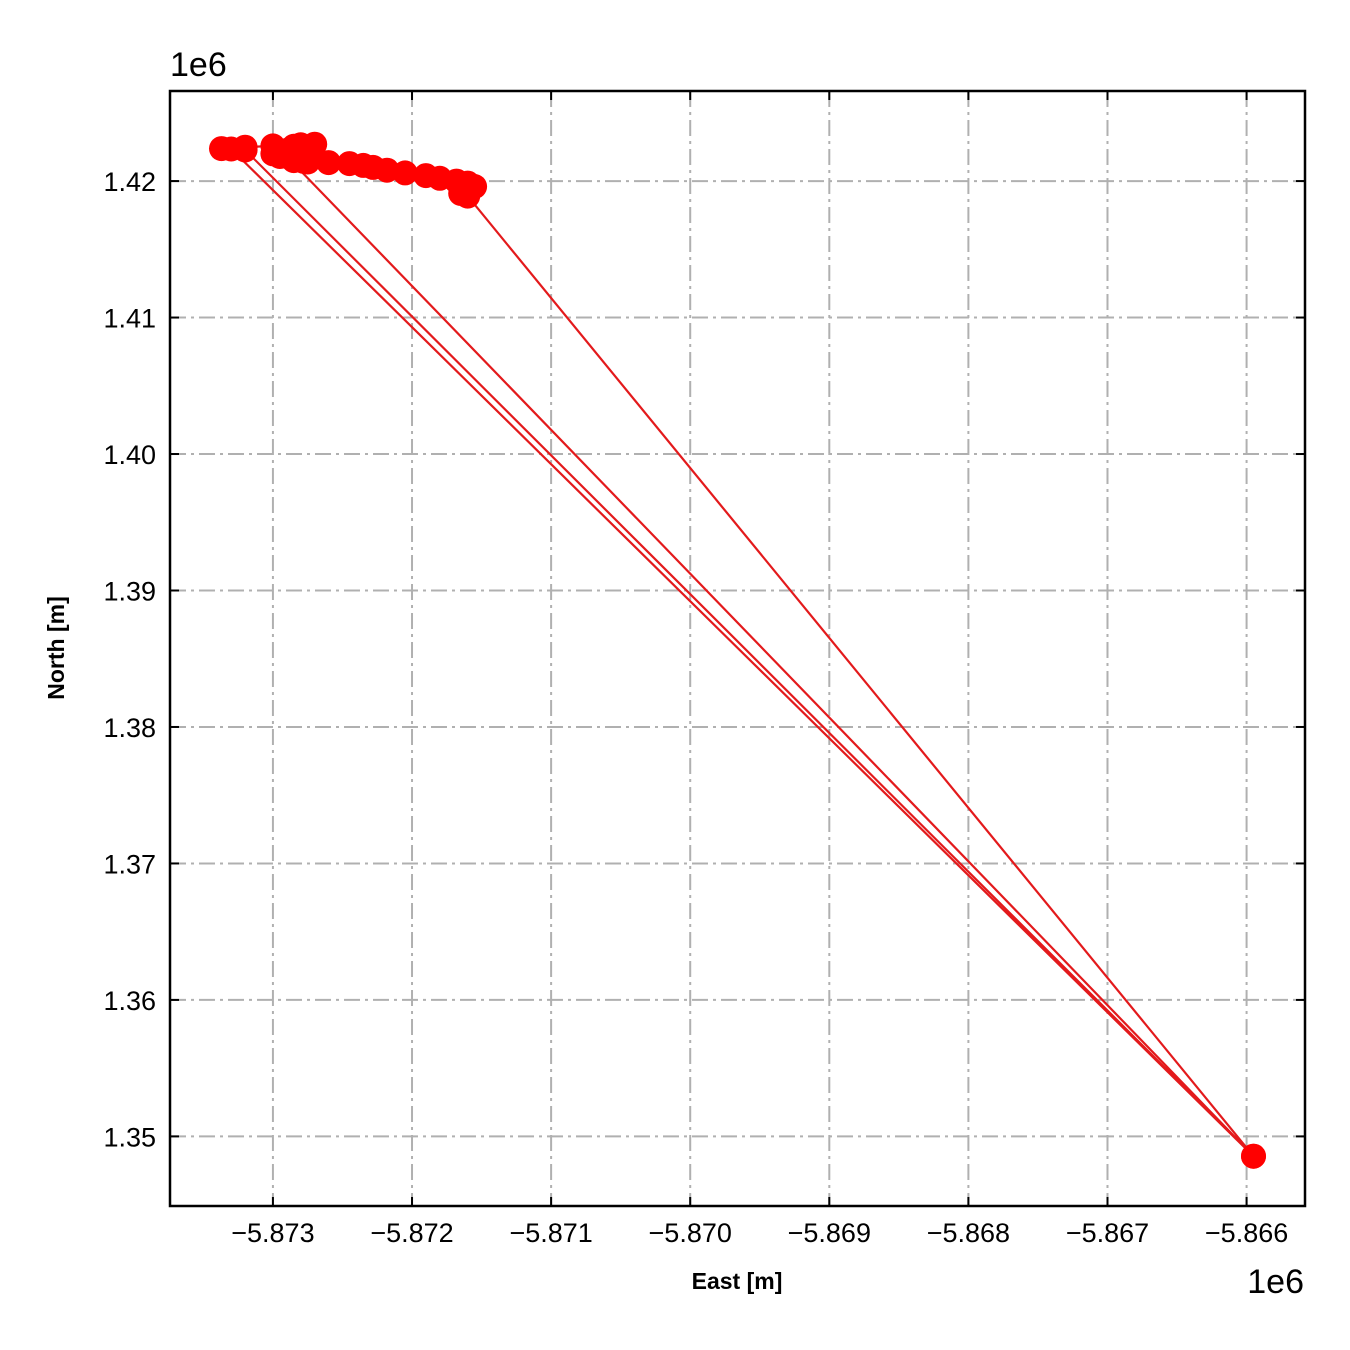 The width and height of the screenshot is (1350, 1350). Describe the element at coordinates (1107, 1233) in the screenshot. I see `x-tick-label: −5.867` at that location.